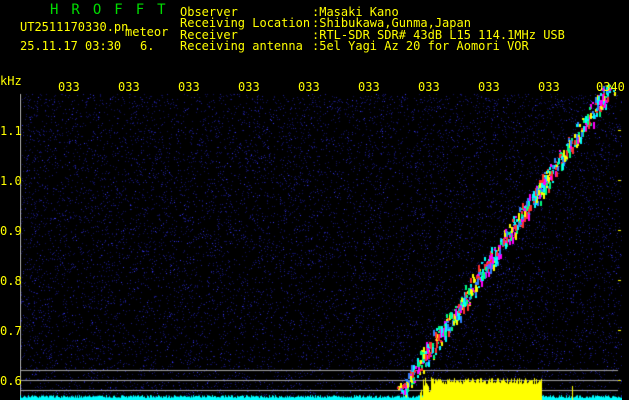  Describe the element at coordinates (610, 87) in the screenshot. I see `x-tick-label: 0340` at that location.